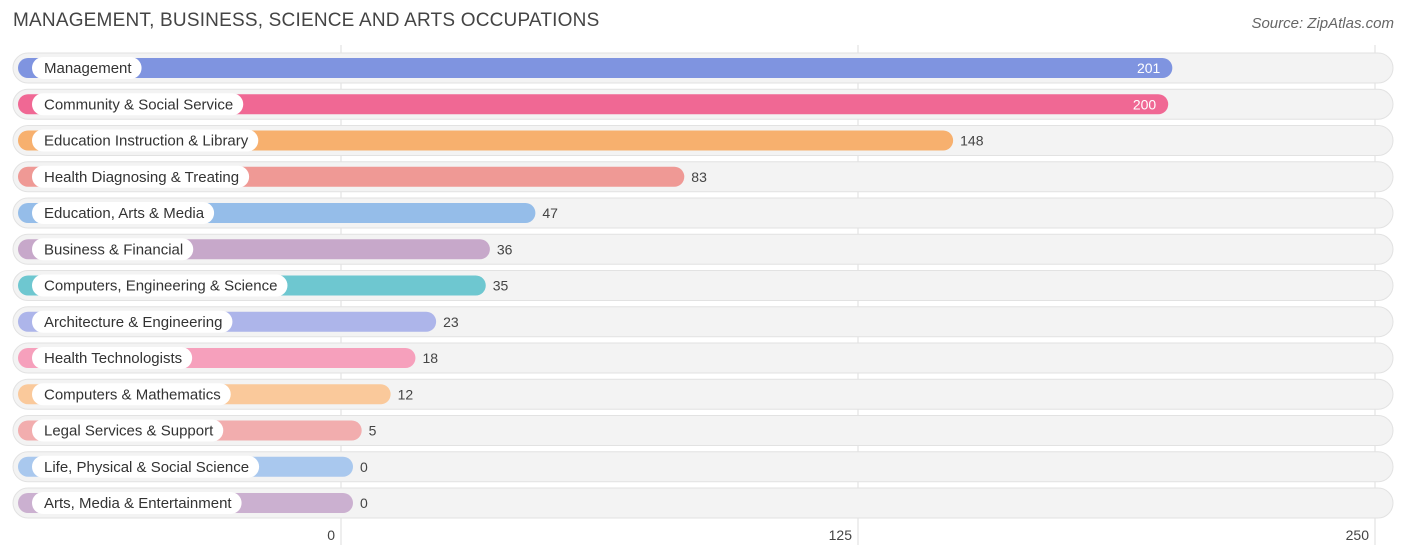  Describe the element at coordinates (699, 177) in the screenshot. I see `value-label: 83` at that location.